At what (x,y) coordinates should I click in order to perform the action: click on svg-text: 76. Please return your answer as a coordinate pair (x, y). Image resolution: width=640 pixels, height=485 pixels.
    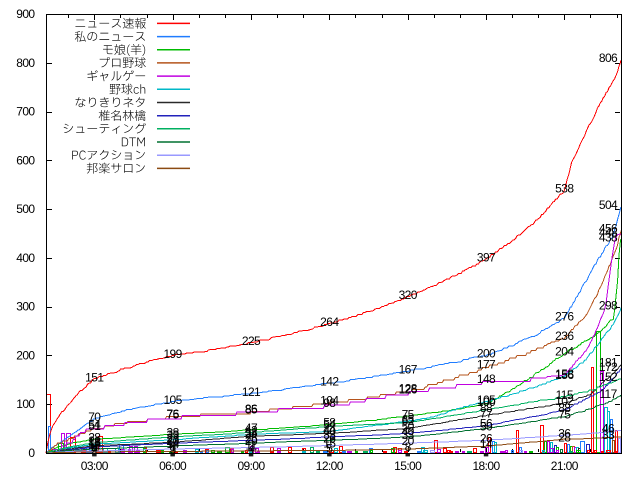
    Looking at the image, I should click on (173, 414).